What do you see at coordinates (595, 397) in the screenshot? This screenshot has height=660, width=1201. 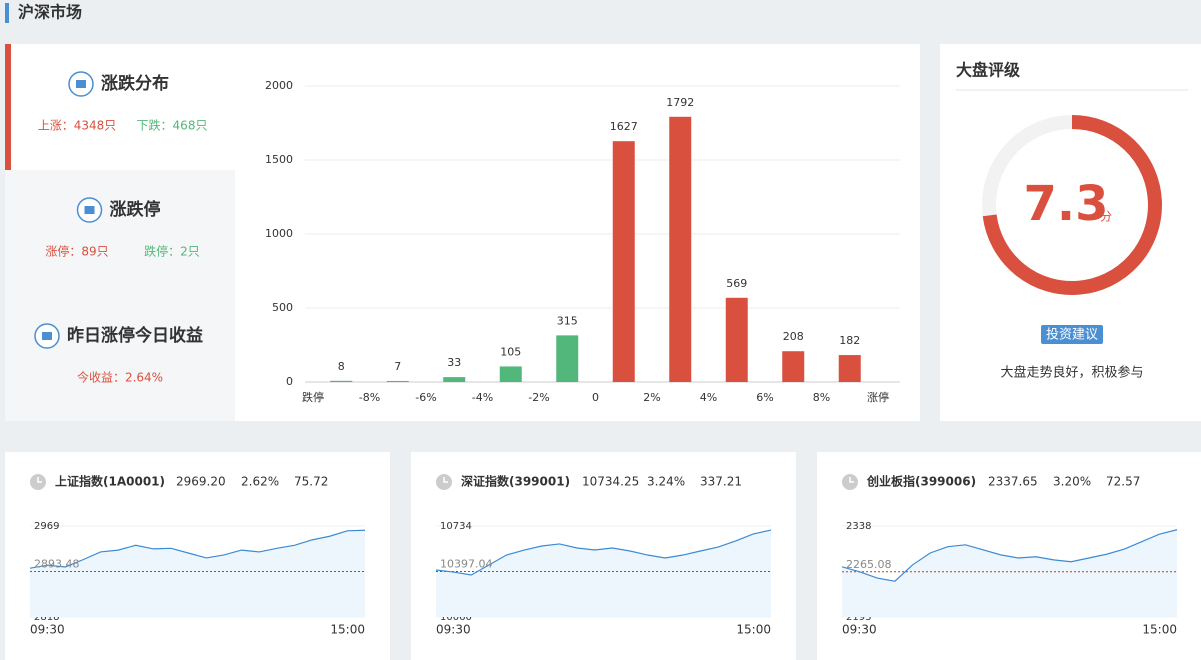 I see `x-tick-label: 0` at bounding box center [595, 397].